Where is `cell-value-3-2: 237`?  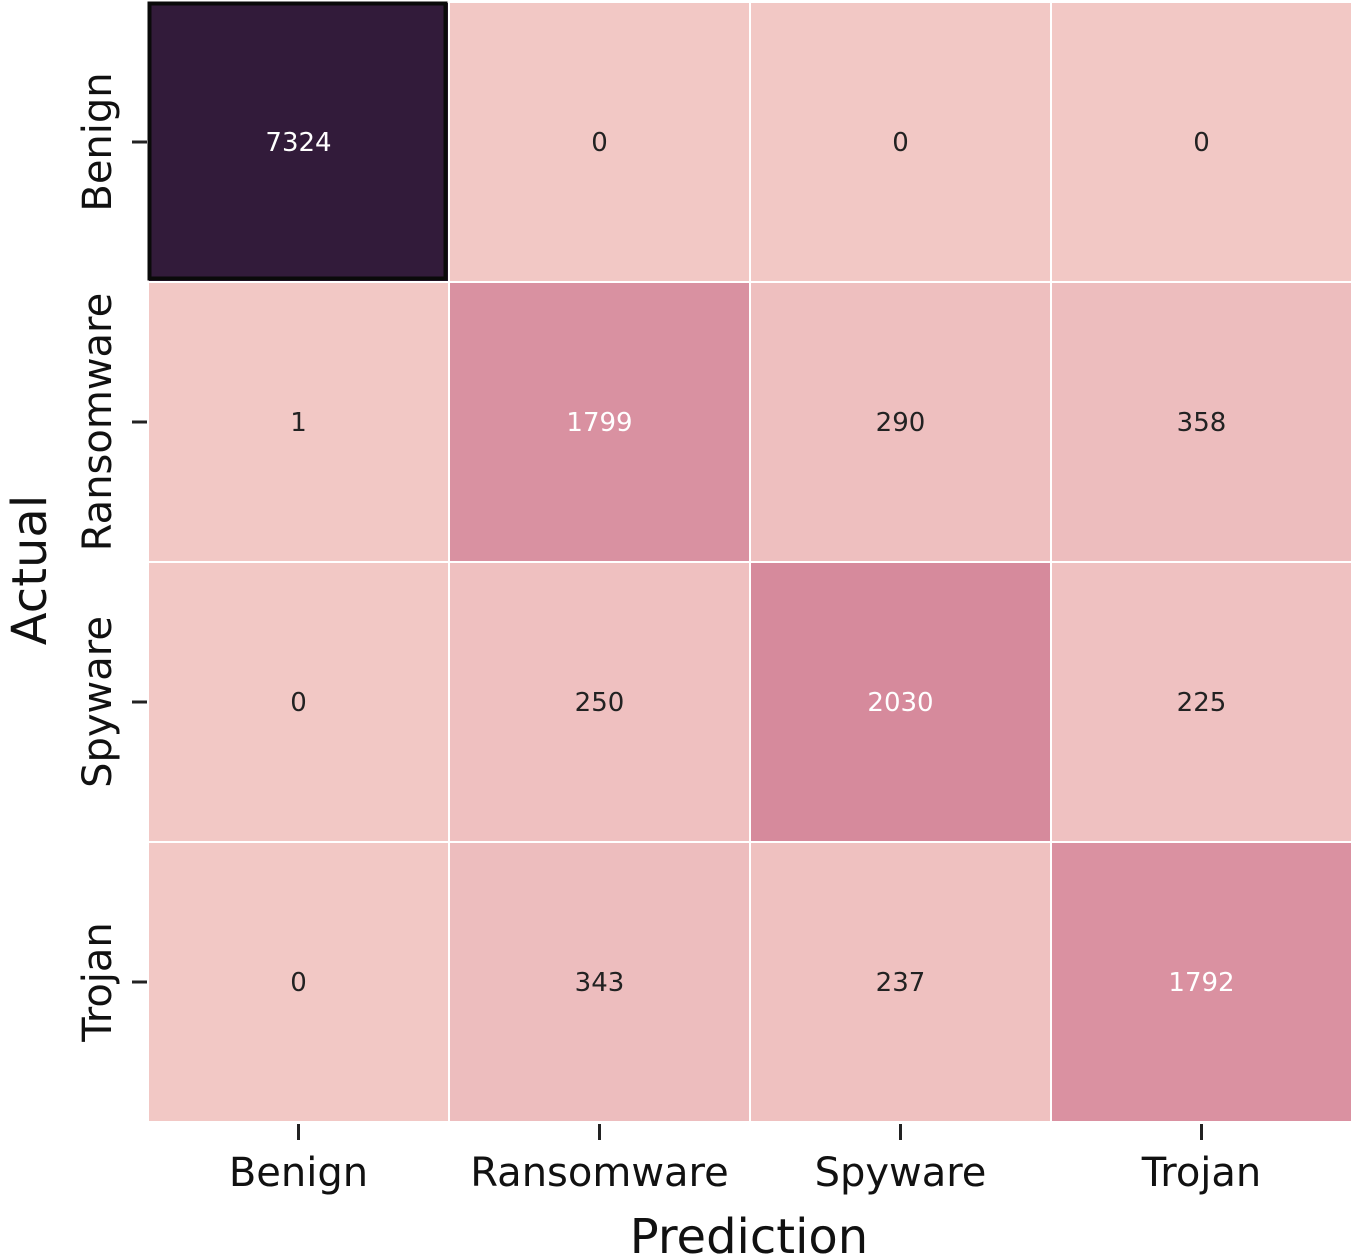
cell-value-3-2: 237 is located at coordinates (901, 983).